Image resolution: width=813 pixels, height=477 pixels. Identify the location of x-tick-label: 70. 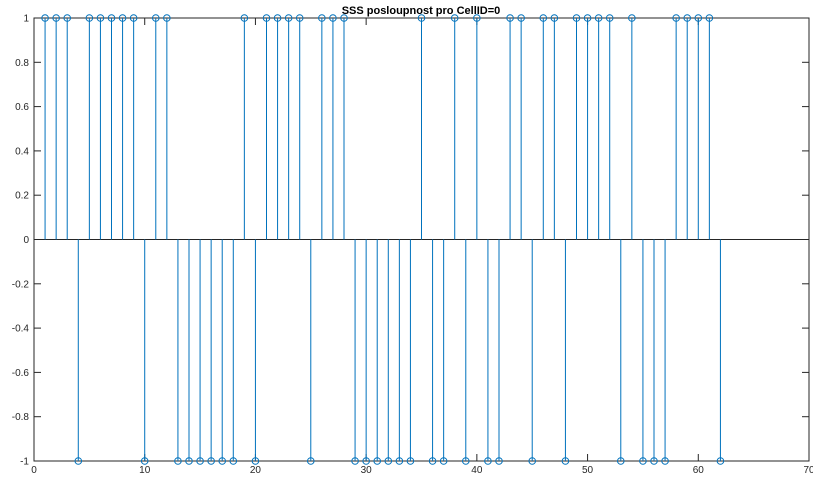
(808, 470).